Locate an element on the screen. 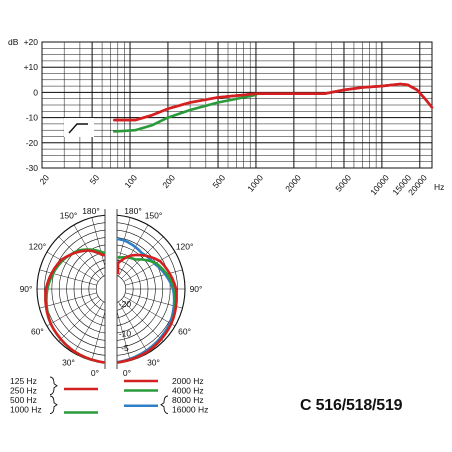 Image resolution: width=452 pixels, height=452 pixels. angle-label-left: 30° is located at coordinates (68, 363).